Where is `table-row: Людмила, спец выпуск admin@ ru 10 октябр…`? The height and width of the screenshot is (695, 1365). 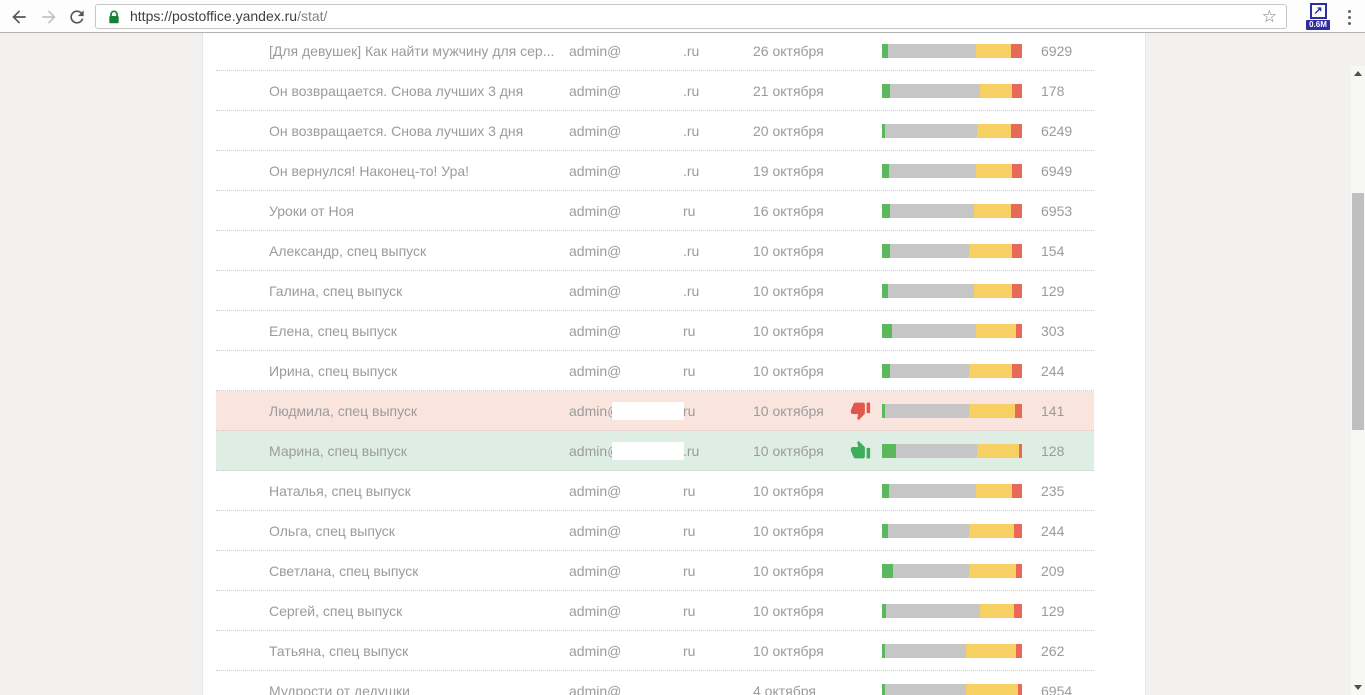 table-row: Людмила, спец выпуск admin@ ru 10 октябр… is located at coordinates (655, 411).